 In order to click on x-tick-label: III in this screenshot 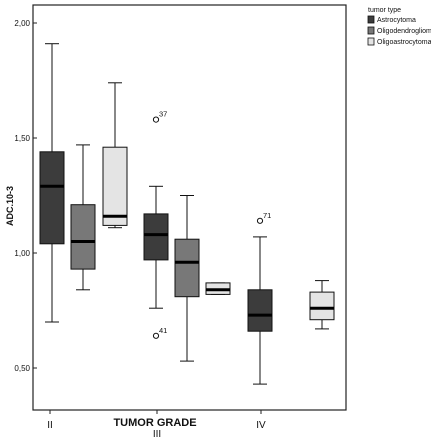, I will do `click(157, 434)`.